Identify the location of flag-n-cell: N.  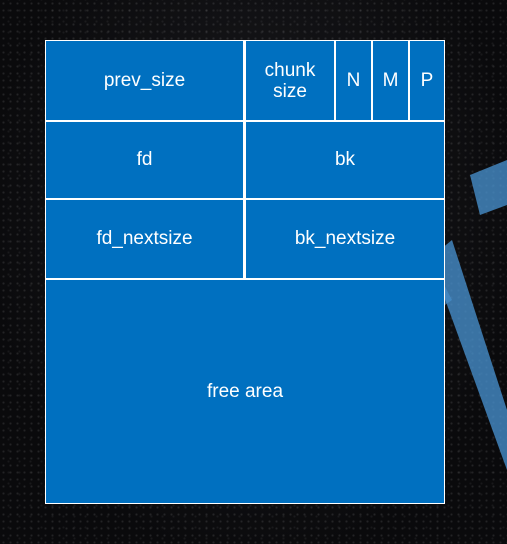
(353, 80).